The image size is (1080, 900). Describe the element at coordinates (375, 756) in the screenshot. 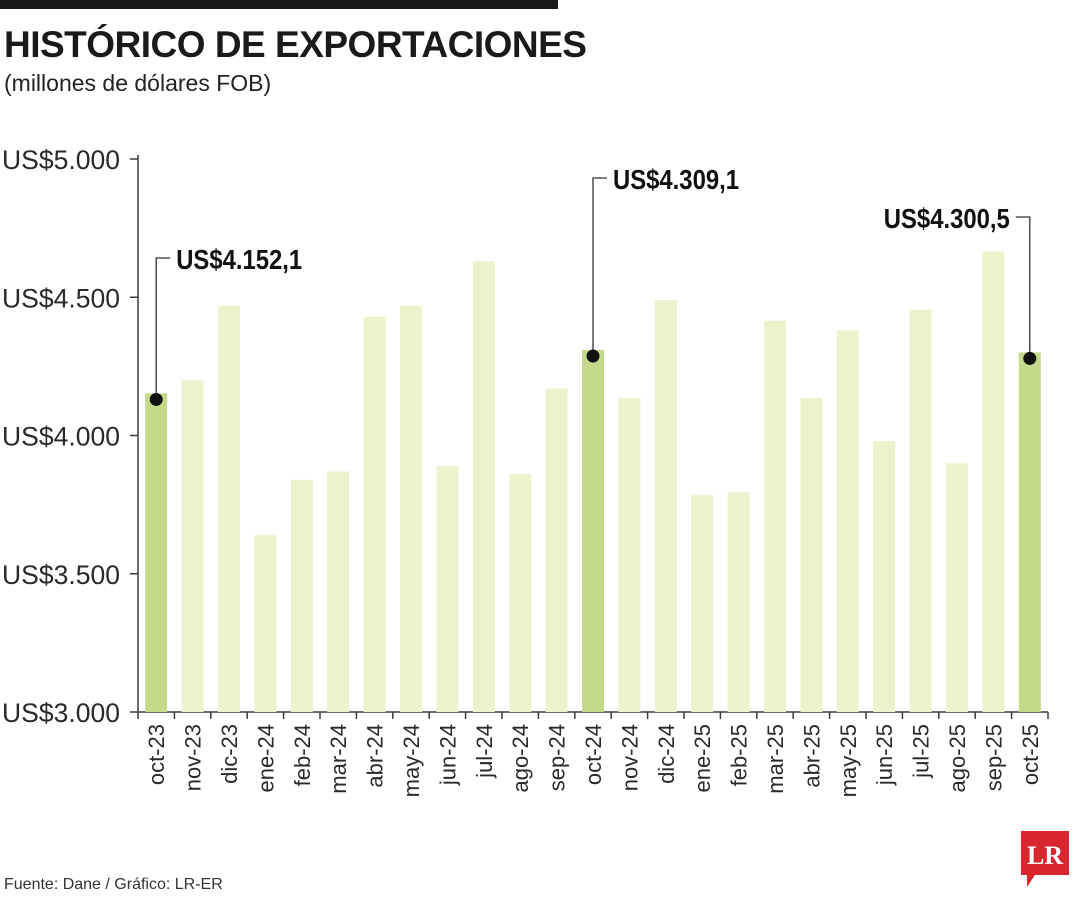

I see `x-tick-label: abr-24` at that location.